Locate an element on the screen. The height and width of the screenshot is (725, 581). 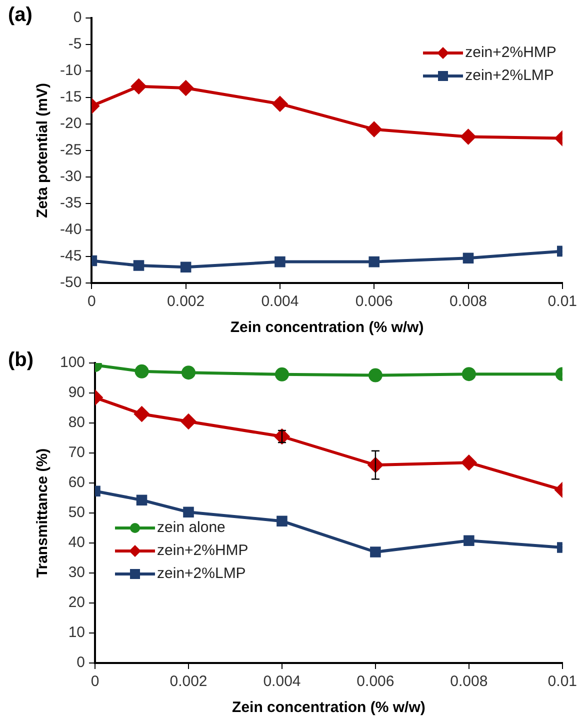
y-tick-label: -20 is located at coordinates (71, 123).